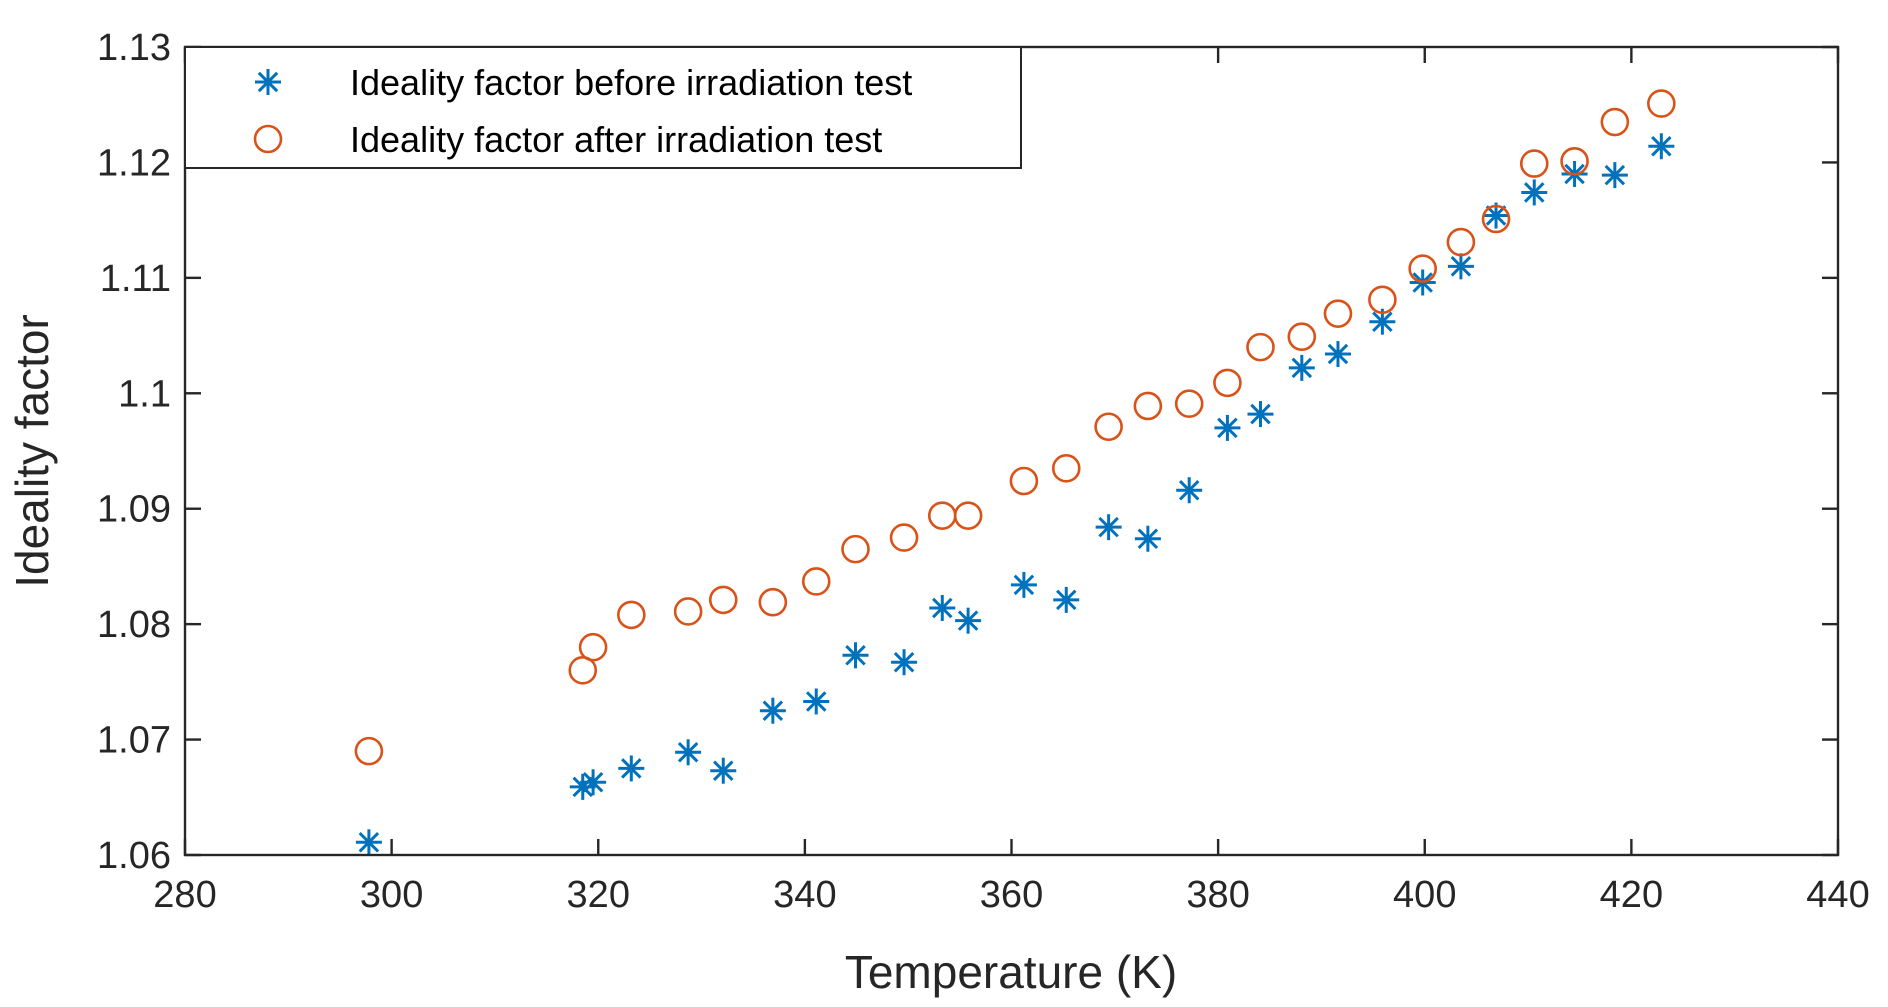  I want to click on legend-box, so click(603, 107).